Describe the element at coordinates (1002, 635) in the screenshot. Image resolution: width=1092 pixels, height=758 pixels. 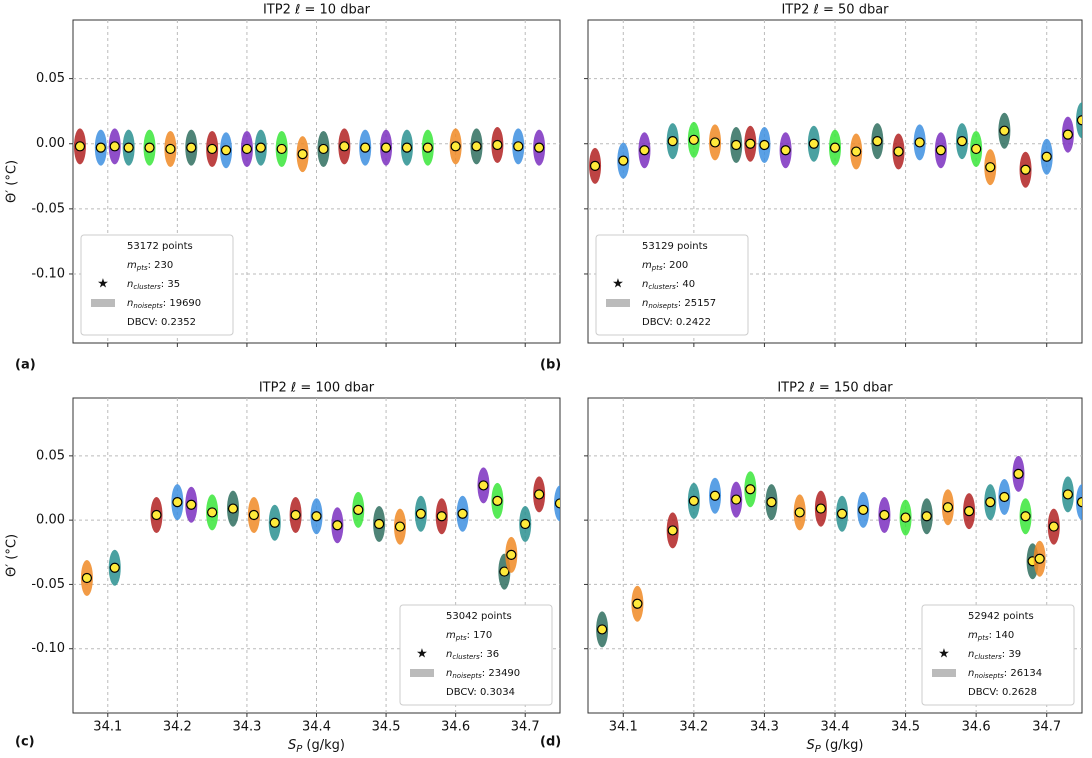
I see `legend-value: : 140` at that location.